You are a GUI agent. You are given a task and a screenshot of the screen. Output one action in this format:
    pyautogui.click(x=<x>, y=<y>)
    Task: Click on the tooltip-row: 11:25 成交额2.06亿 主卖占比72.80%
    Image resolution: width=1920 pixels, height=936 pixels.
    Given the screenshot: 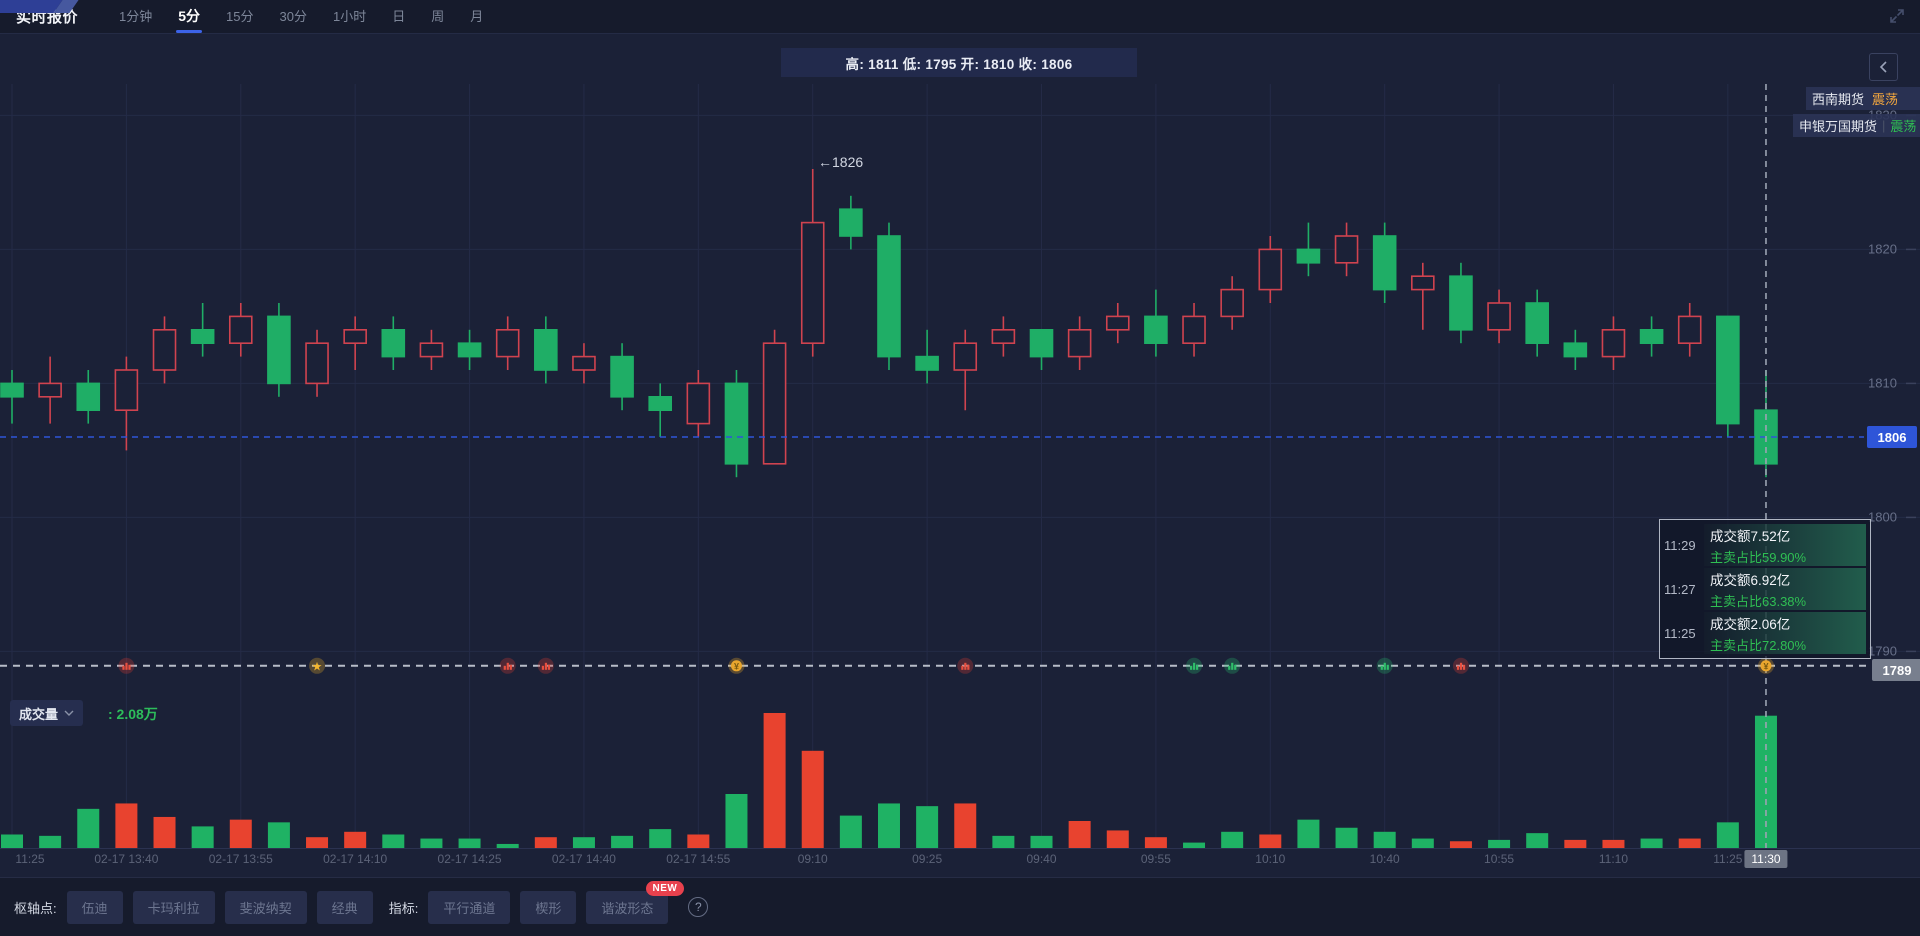 What is the action you would take?
    pyautogui.click(x=1765, y=633)
    